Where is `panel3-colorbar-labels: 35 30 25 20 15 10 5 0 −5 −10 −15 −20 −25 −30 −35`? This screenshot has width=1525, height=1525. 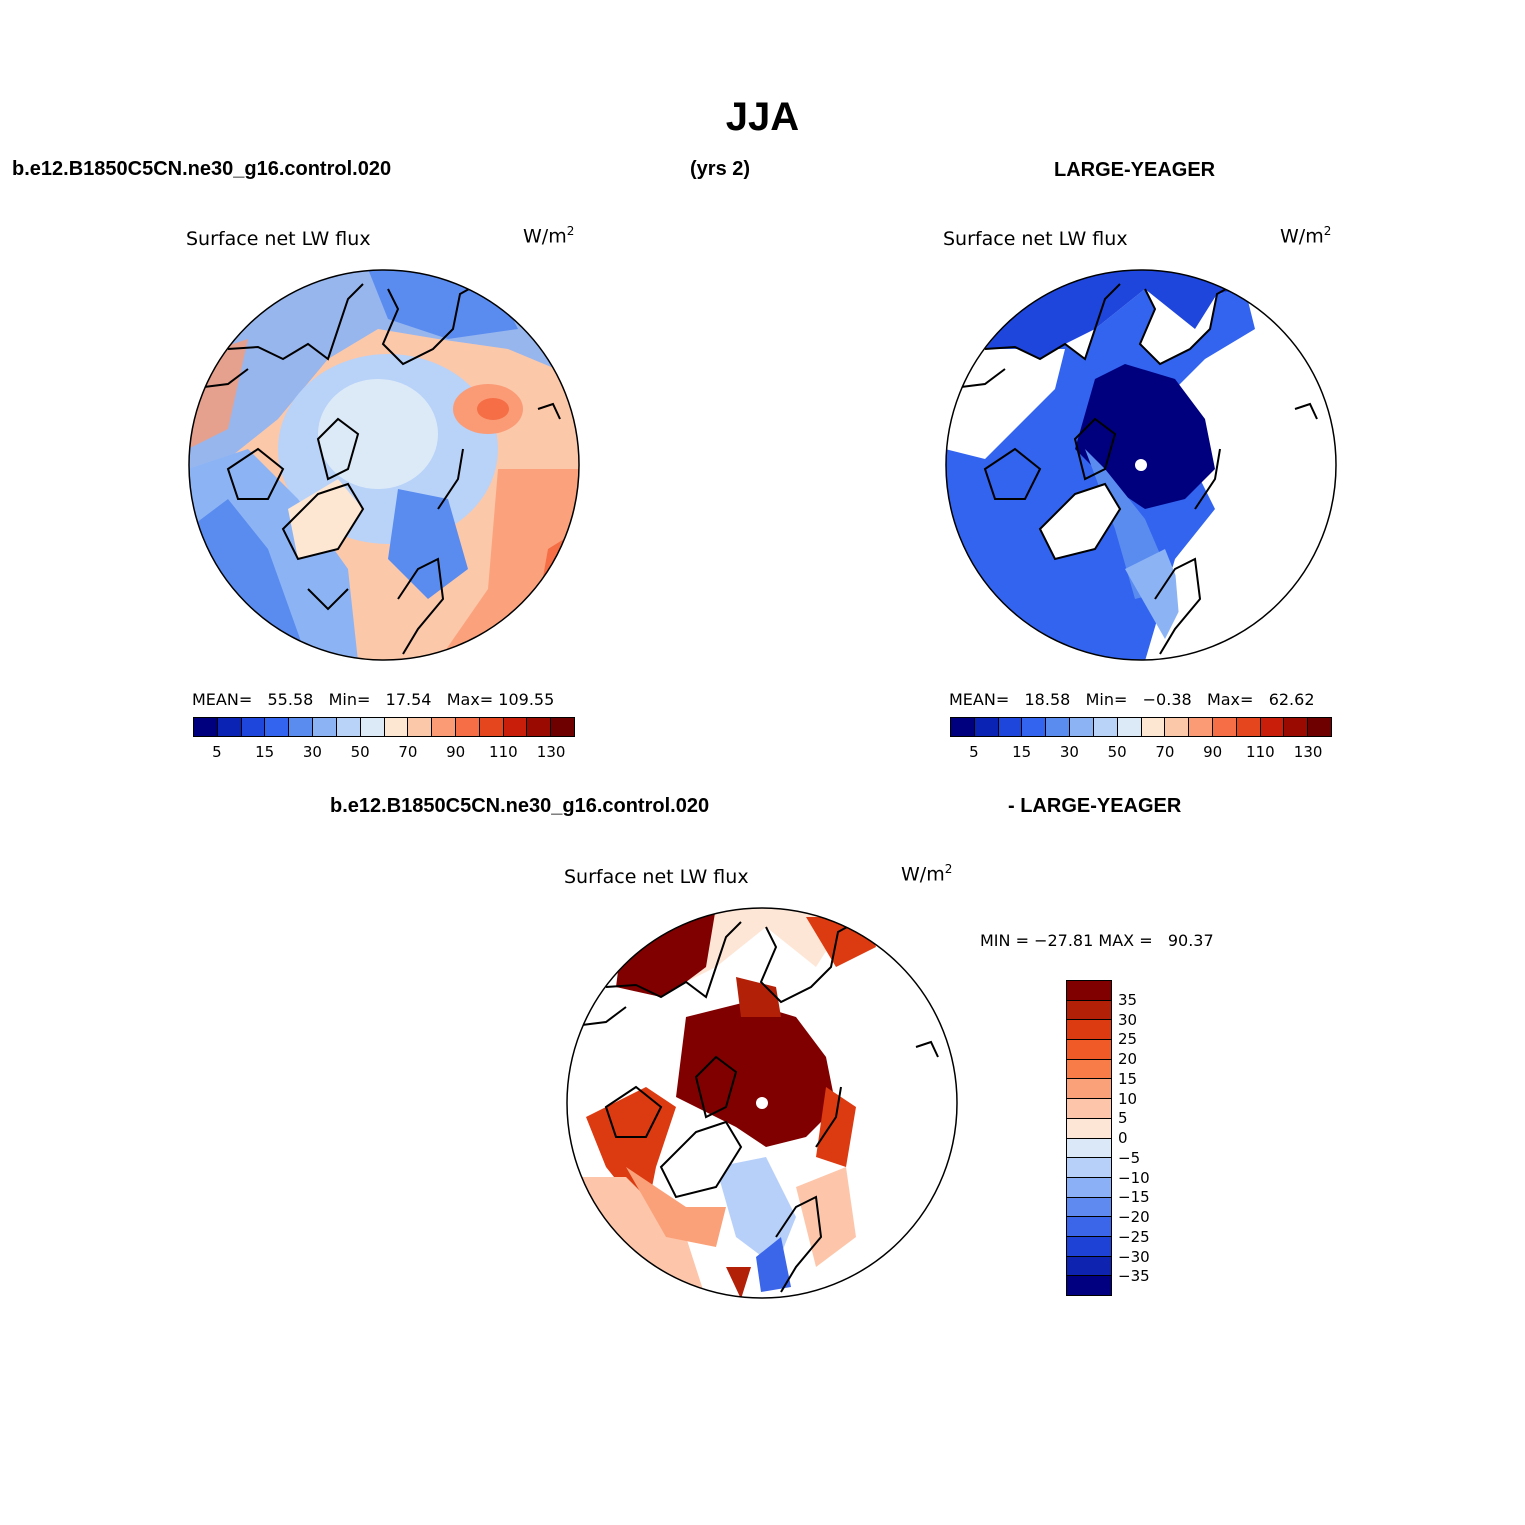 panel3-colorbar-labels: 35 30 25 20 15 10 5 0 −5 −10 −15 −20 −25 −30 −35 is located at coordinates (1148, 1138).